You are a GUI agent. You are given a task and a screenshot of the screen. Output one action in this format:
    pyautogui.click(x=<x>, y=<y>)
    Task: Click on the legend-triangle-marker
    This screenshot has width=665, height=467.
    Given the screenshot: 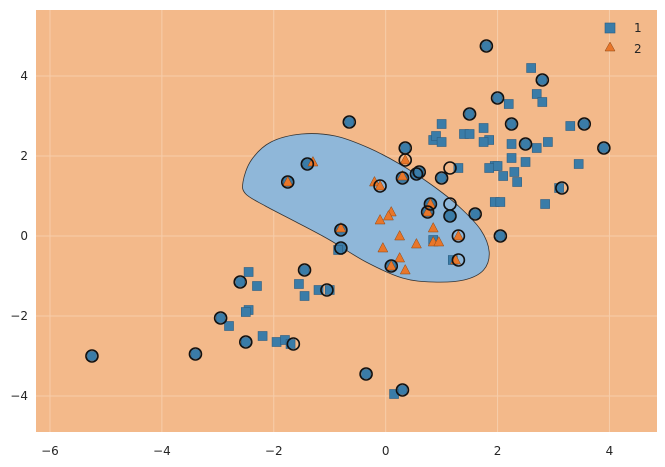 What is the action you would take?
    pyautogui.click(x=610, y=46)
    